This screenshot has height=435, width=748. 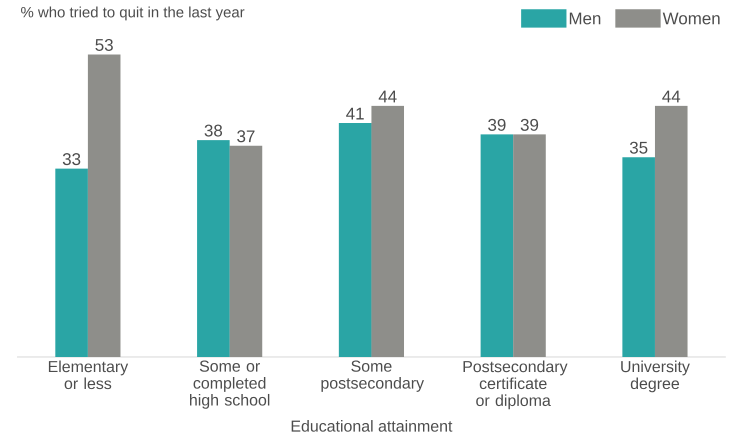 What do you see at coordinates (88, 375) in the screenshot?
I see `x-tick-label: Elementary or less` at bounding box center [88, 375].